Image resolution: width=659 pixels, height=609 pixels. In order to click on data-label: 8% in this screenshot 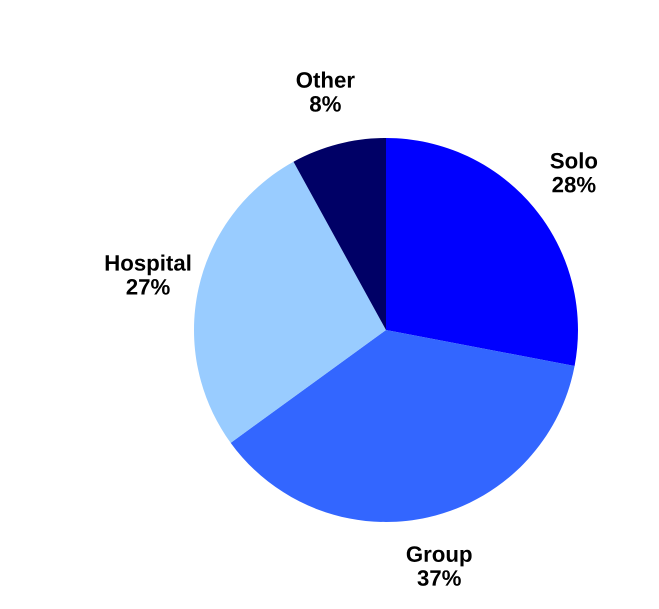, I will do `click(325, 104)`.